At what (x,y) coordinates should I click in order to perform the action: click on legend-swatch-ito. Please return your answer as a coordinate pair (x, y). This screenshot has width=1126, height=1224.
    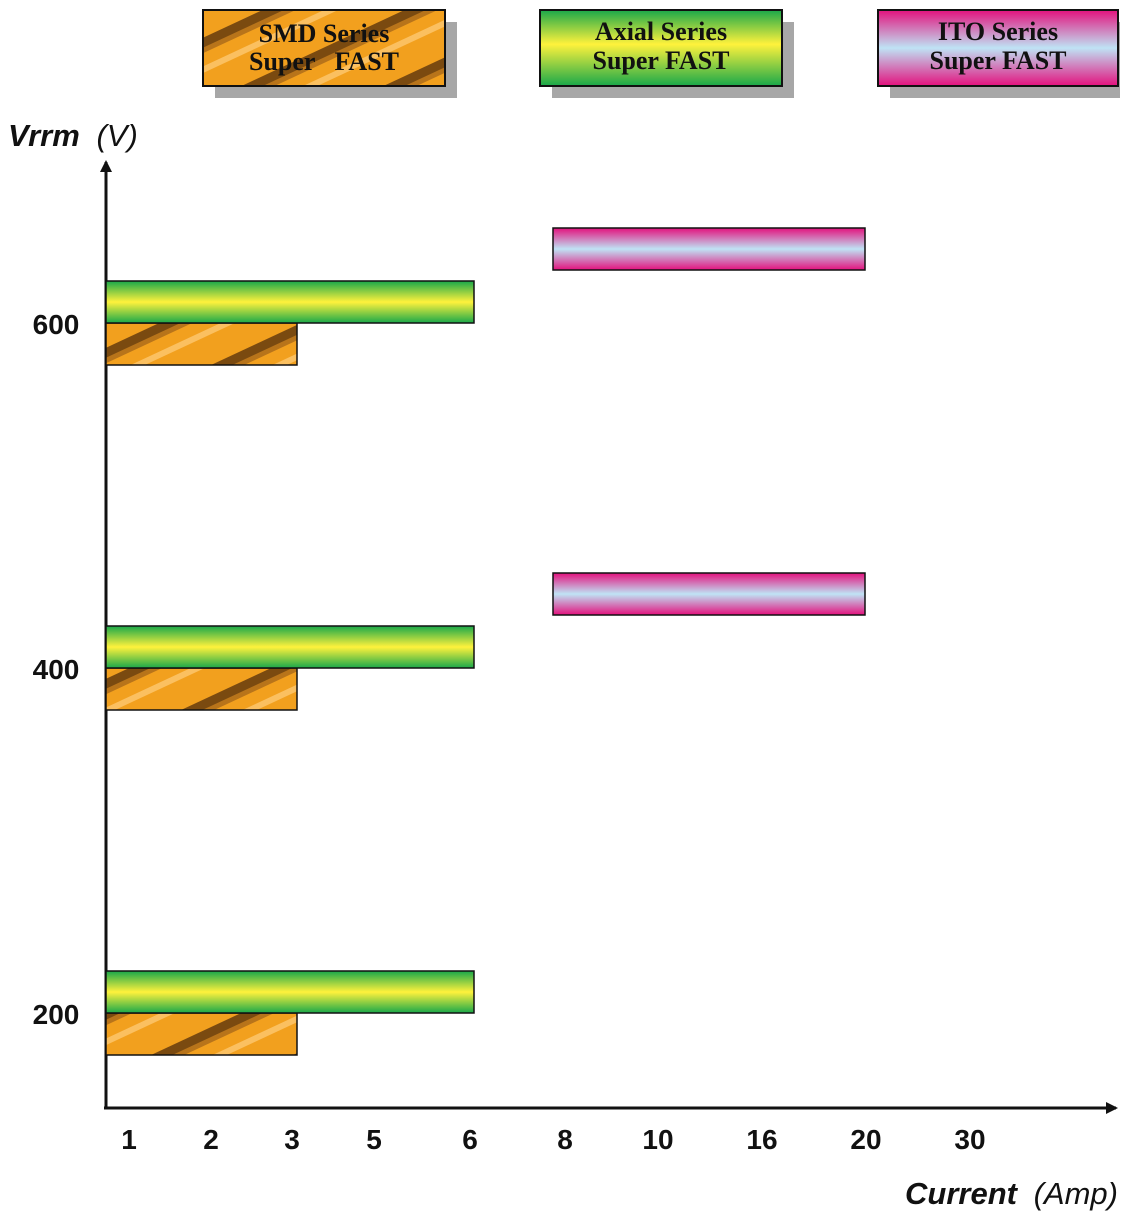
    Looking at the image, I should click on (998, 48).